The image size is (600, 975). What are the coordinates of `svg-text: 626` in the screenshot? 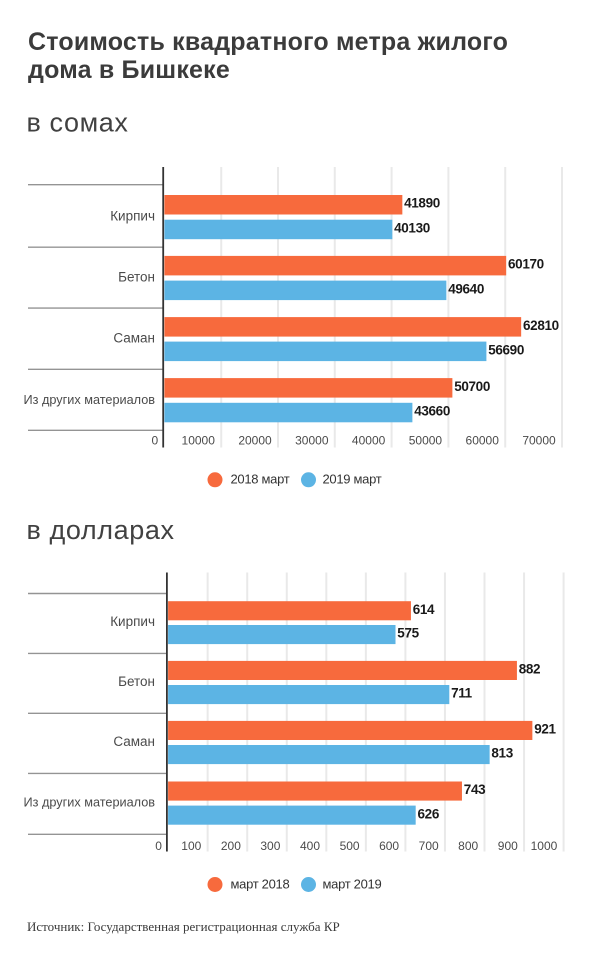 It's located at (429, 813).